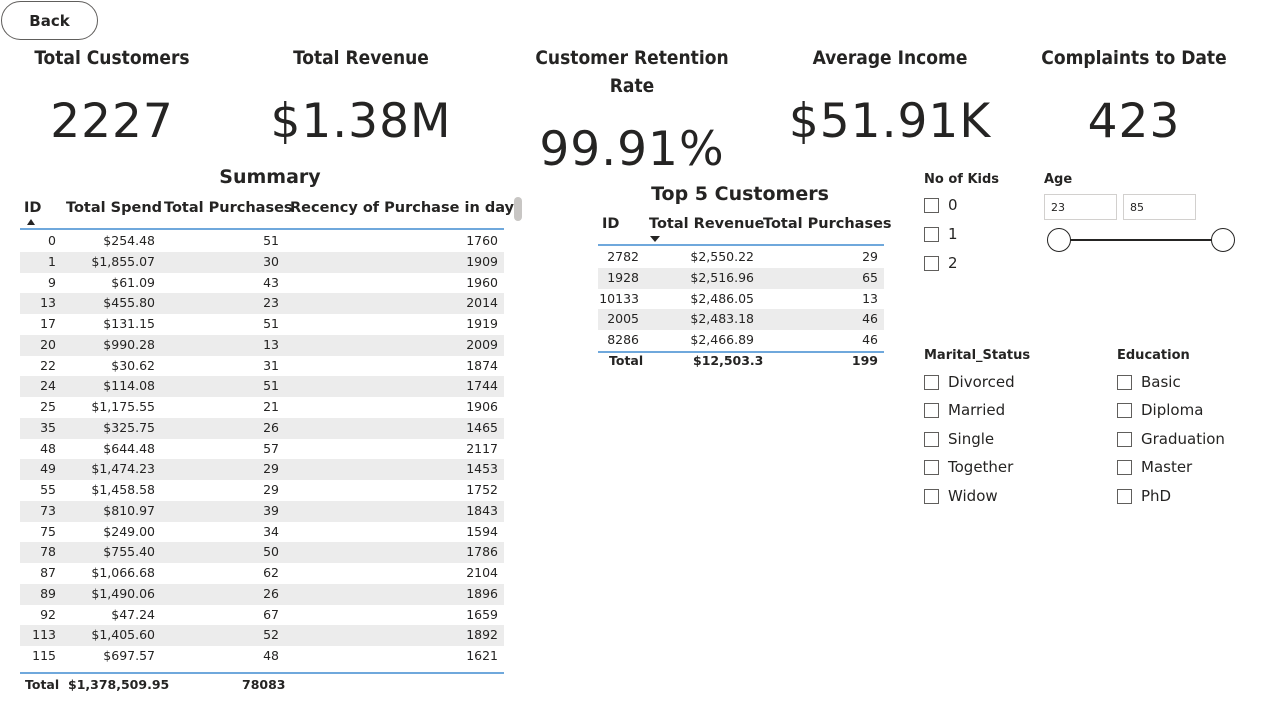 This screenshot has height=720, width=1262. I want to click on cell-total-purchases: 26, so click(271, 593).